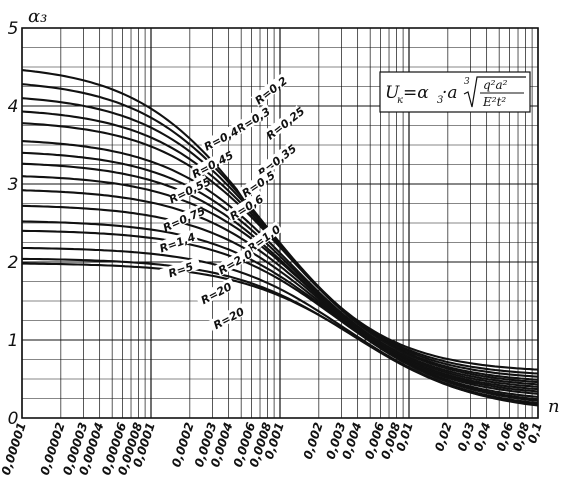 This screenshot has width=568, height=481. Describe the element at coordinates (535, 433) in the screenshot. I see `x-tick-label: 0,1` at that location.